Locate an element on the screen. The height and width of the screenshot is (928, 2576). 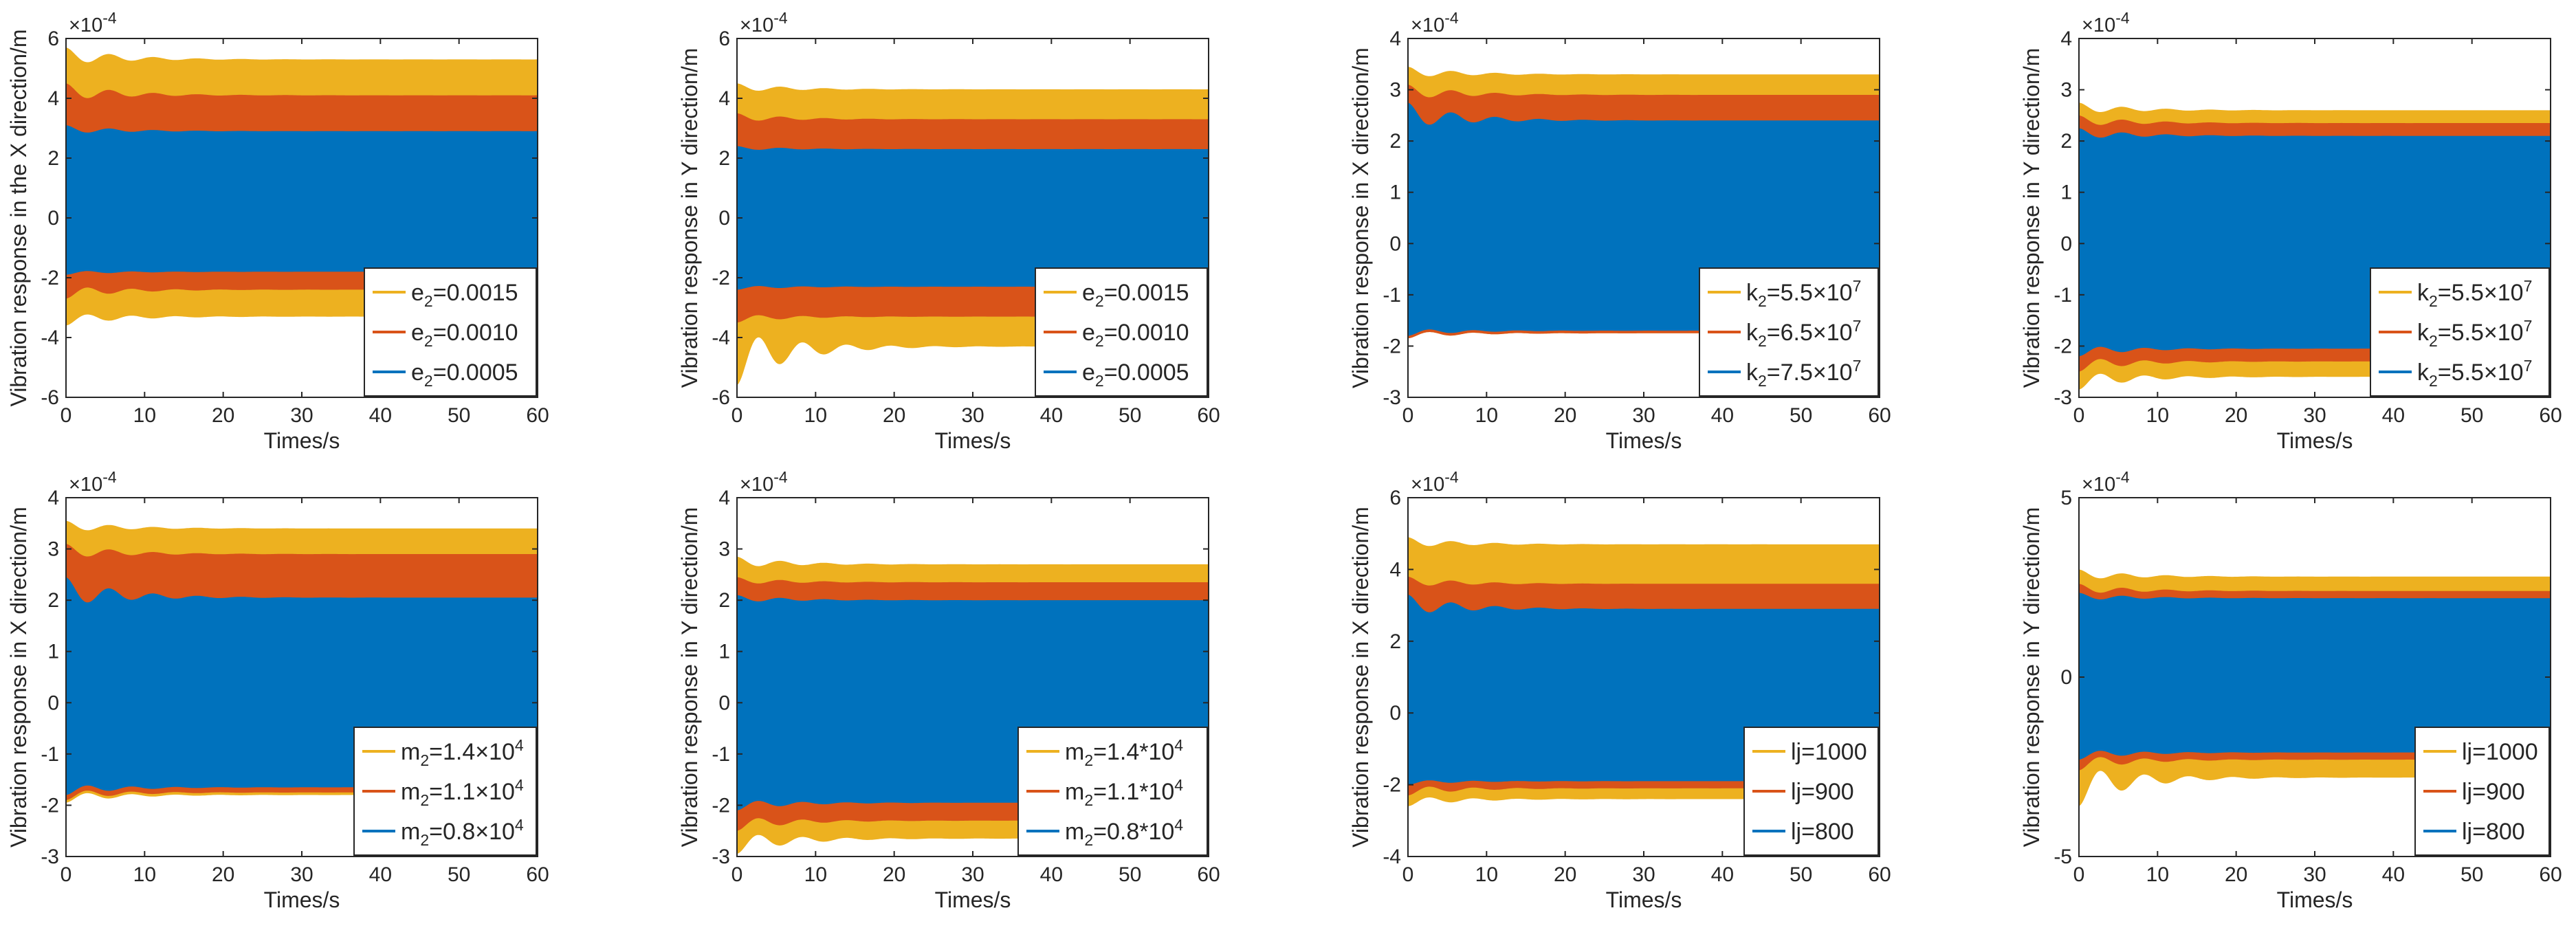
legend-value: =7.5×10 is located at coordinates (1810, 373).